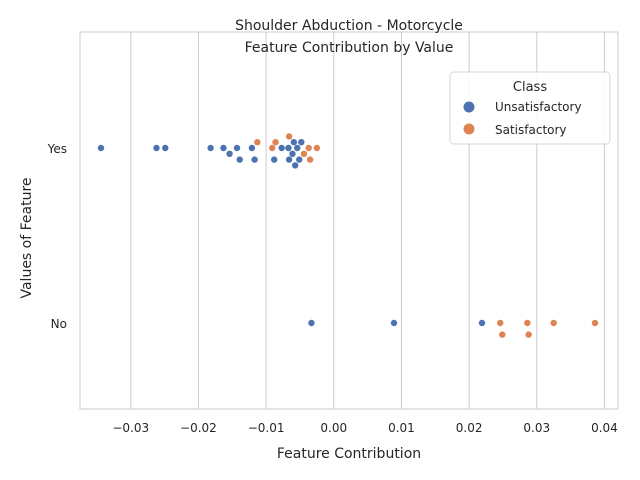 Image resolution: width=640 pixels, height=480 pixels. I want to click on x-tick-label: 0.02, so click(469, 428).